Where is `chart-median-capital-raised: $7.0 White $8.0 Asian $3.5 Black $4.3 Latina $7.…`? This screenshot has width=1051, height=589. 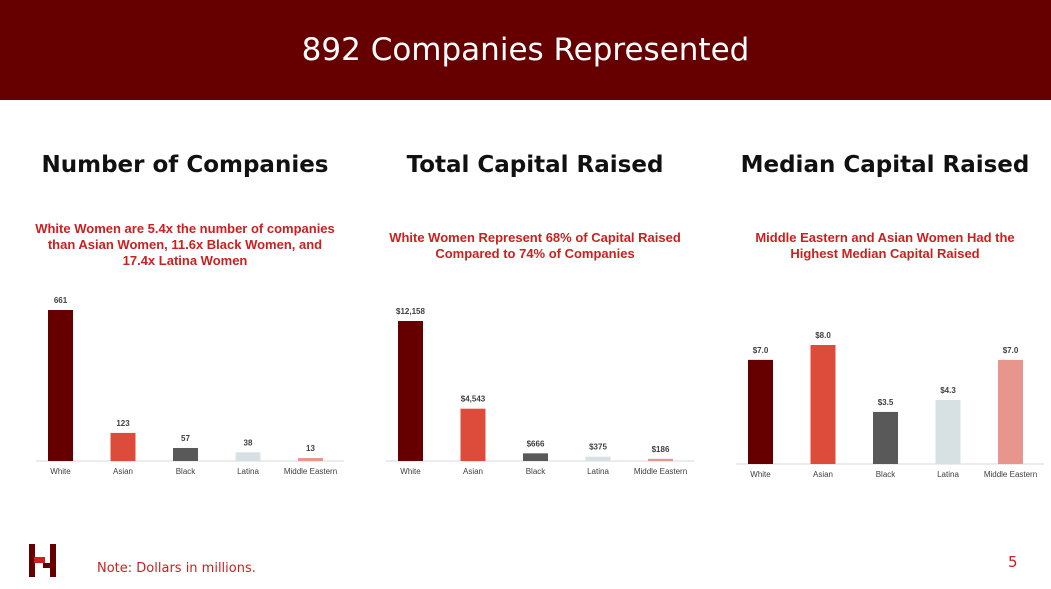
chart-median-capital-raised: $7.0 White $8.0 Asian $3.5 Black $4.3 Latina $7.… is located at coordinates (890, 405).